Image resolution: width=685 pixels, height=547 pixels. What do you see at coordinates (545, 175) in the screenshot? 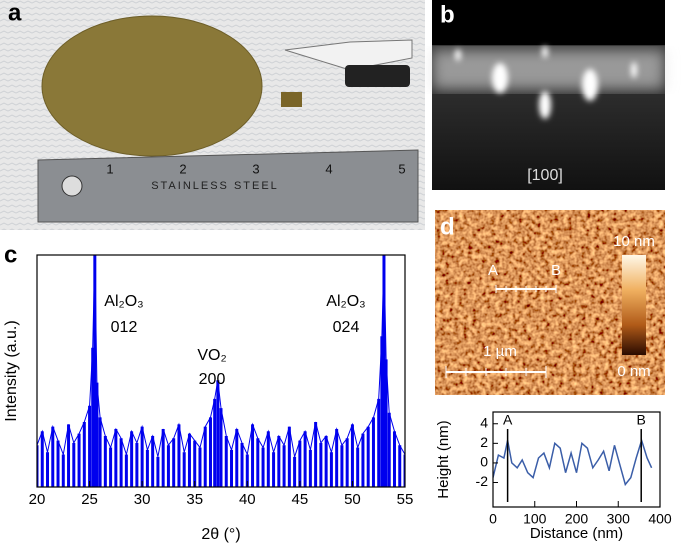
I see `direction-label: [100]` at bounding box center [545, 175].